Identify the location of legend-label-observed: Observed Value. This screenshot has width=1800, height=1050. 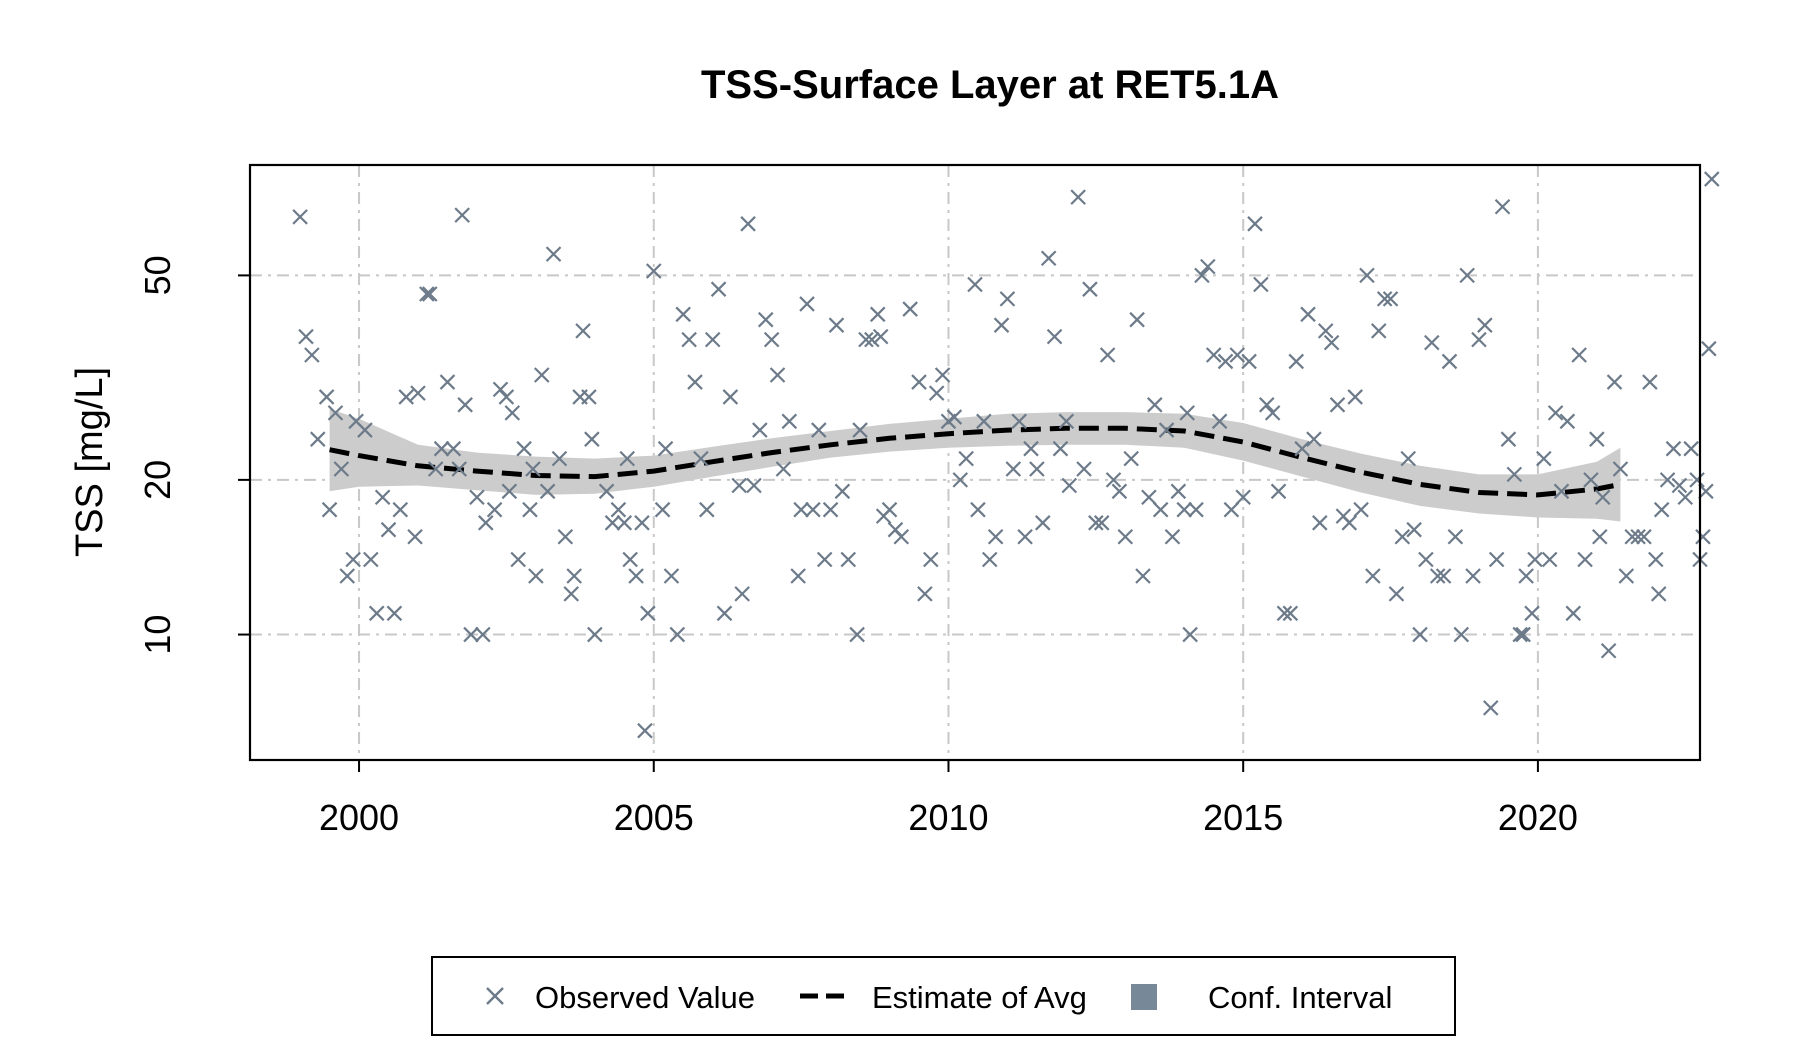
(645, 997).